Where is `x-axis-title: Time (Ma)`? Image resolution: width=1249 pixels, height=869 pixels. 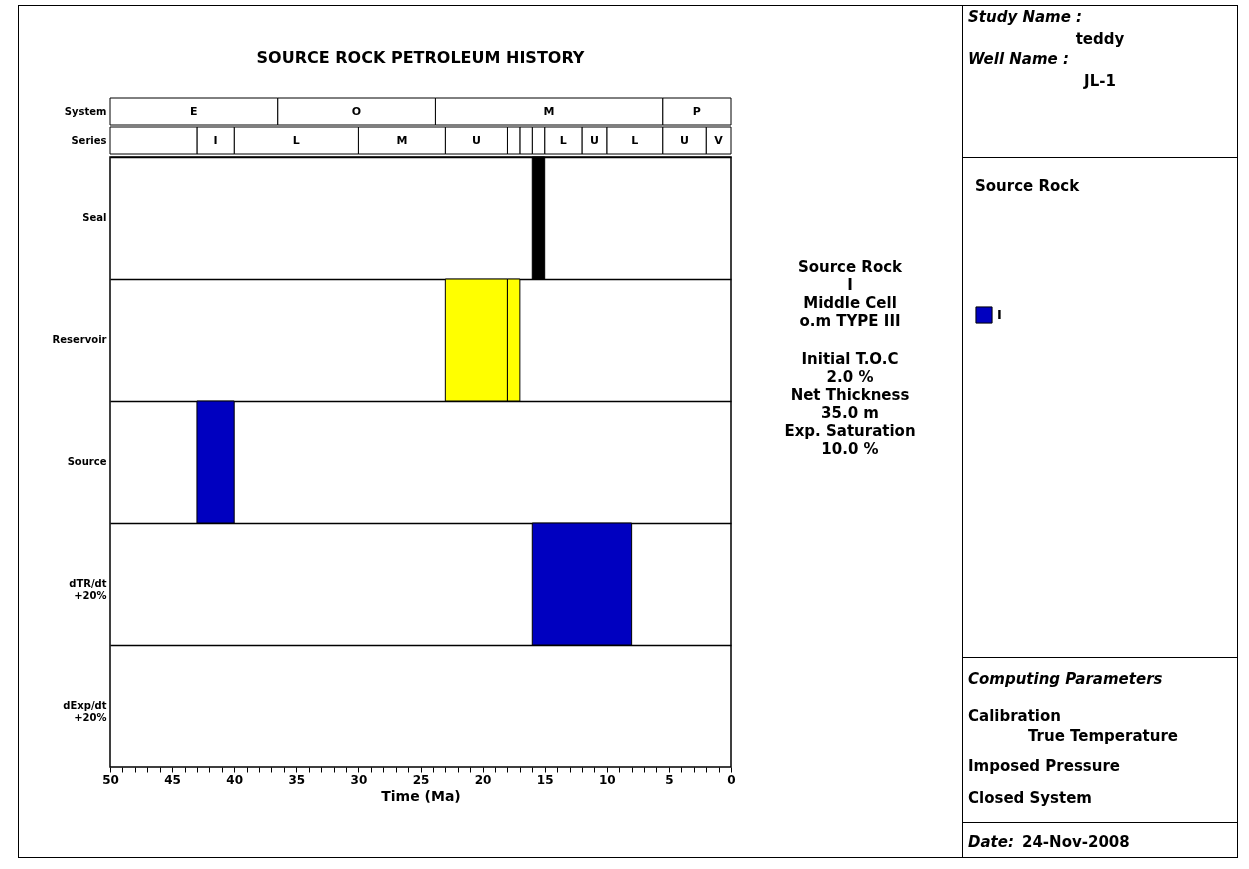 x-axis-title: Time (Ma) is located at coordinates (421, 795).